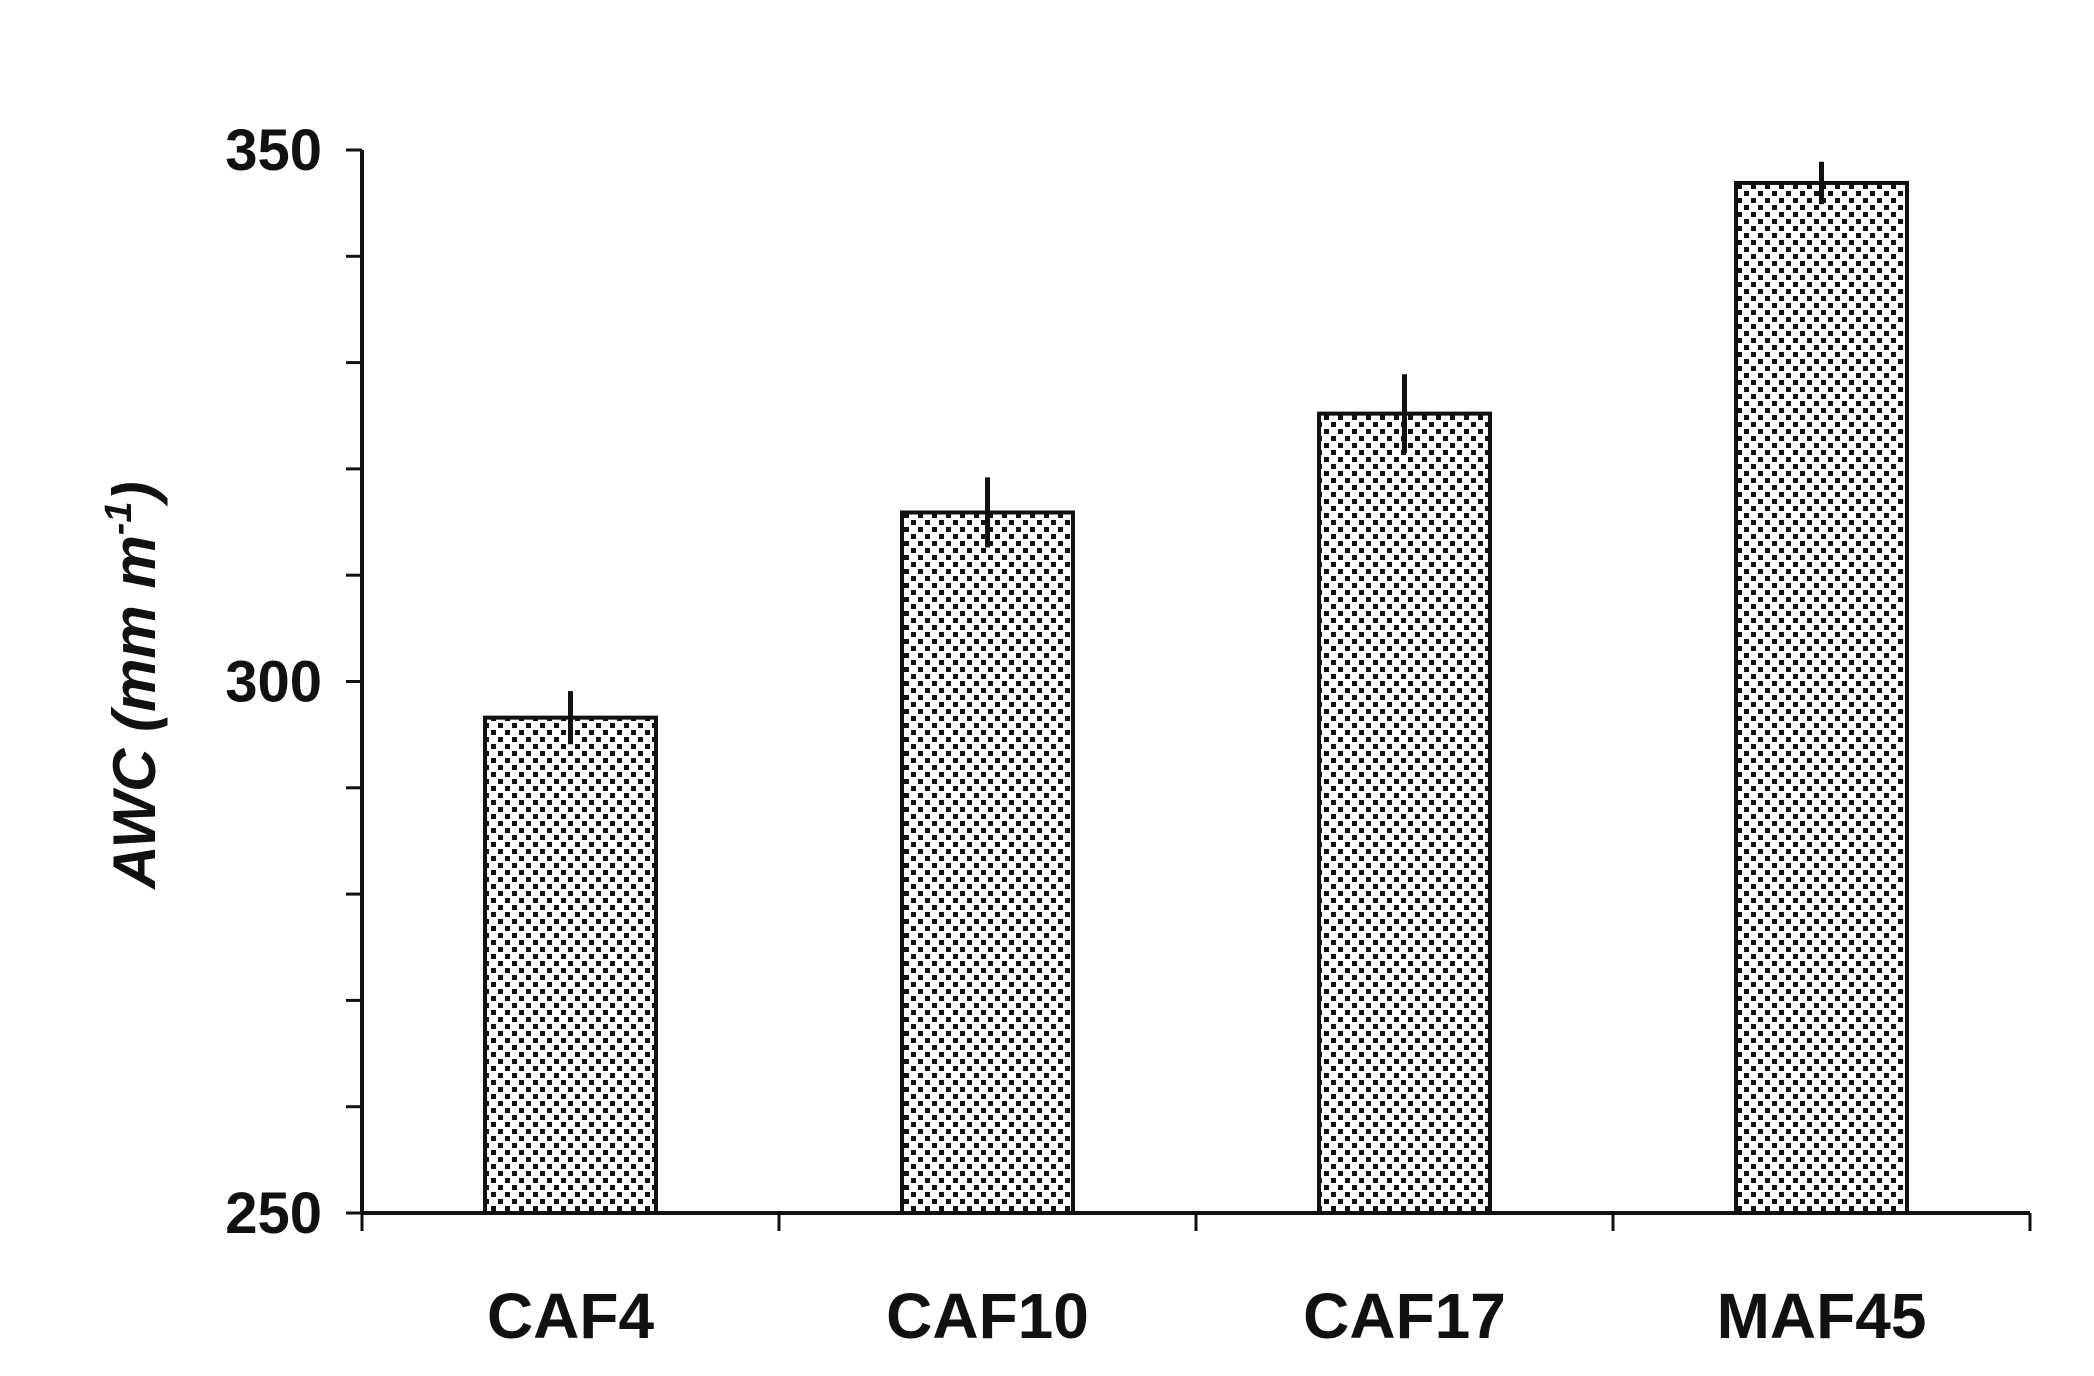  I want to click on y-axis-title: AWC (mm m-1), so click(133, 685).